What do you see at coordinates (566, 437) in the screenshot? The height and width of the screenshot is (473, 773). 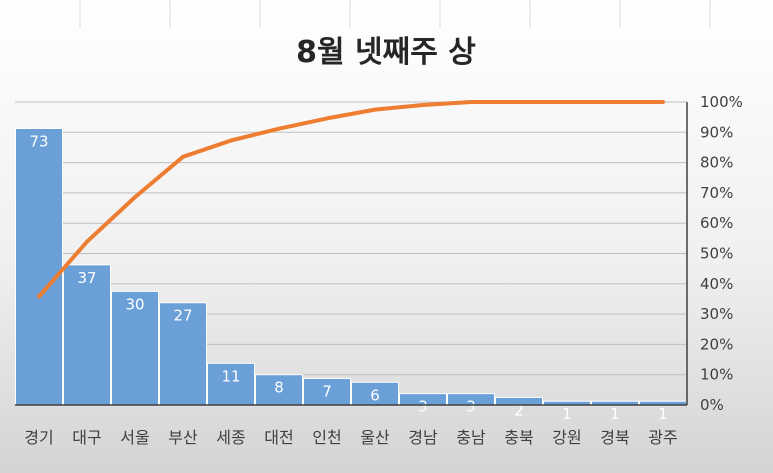 I see `x-tick-label: 강원` at bounding box center [566, 437].